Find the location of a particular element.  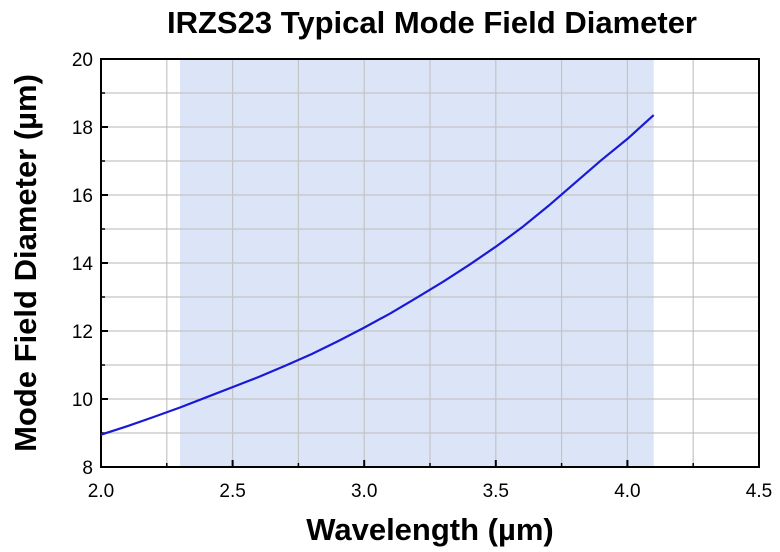

x-tick-label: 3.0 is located at coordinates (364, 491).